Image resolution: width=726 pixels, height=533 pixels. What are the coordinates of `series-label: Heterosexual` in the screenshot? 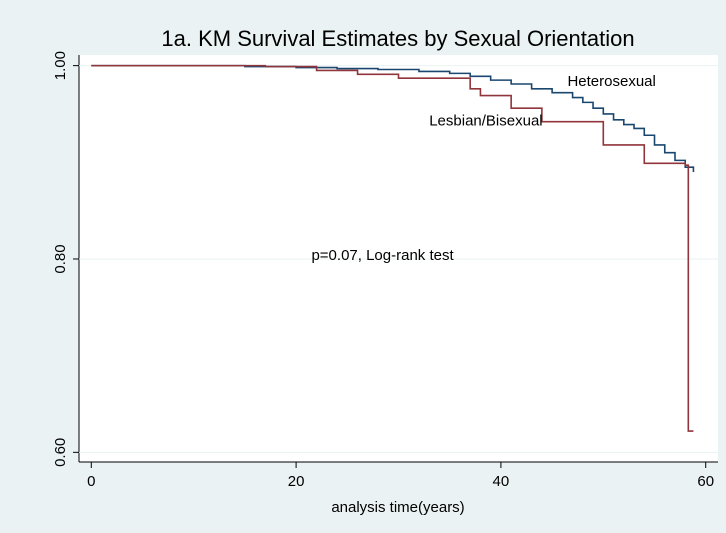 It's located at (611, 81).